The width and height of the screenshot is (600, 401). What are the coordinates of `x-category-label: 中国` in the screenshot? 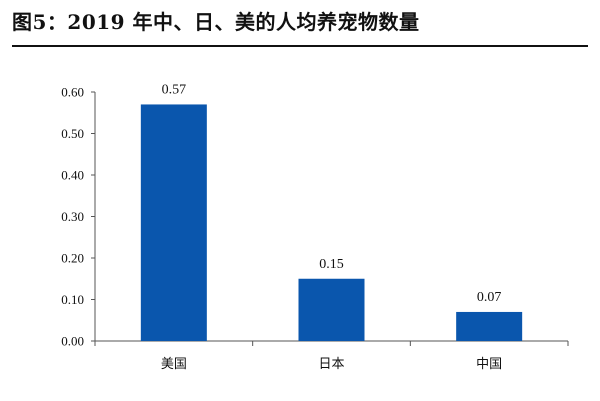 It's located at (489, 364).